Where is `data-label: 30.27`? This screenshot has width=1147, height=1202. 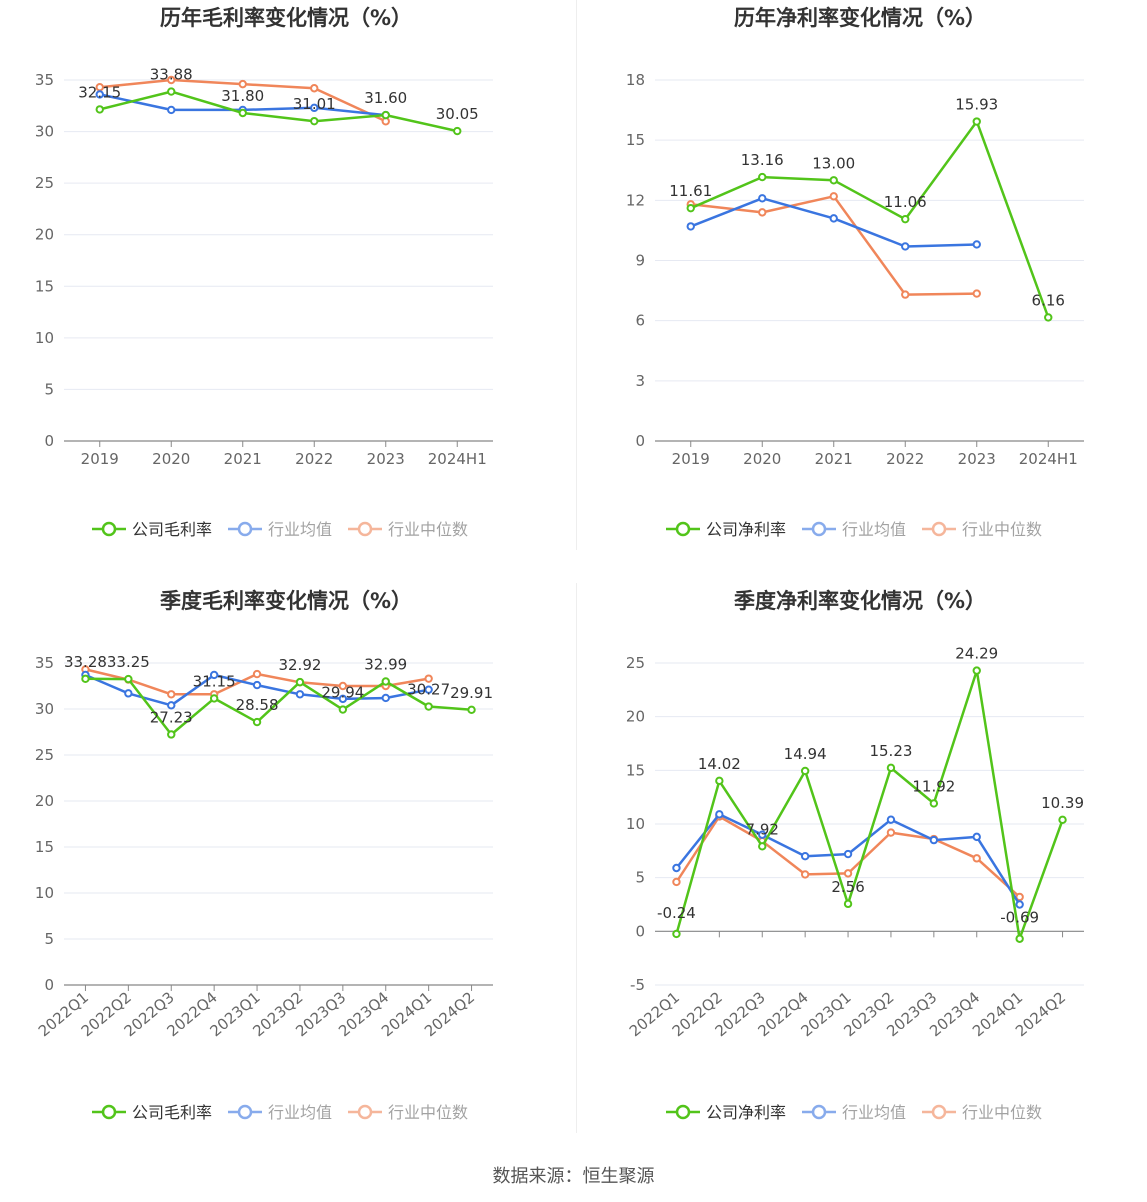 data-label: 30.27 is located at coordinates (428, 690).